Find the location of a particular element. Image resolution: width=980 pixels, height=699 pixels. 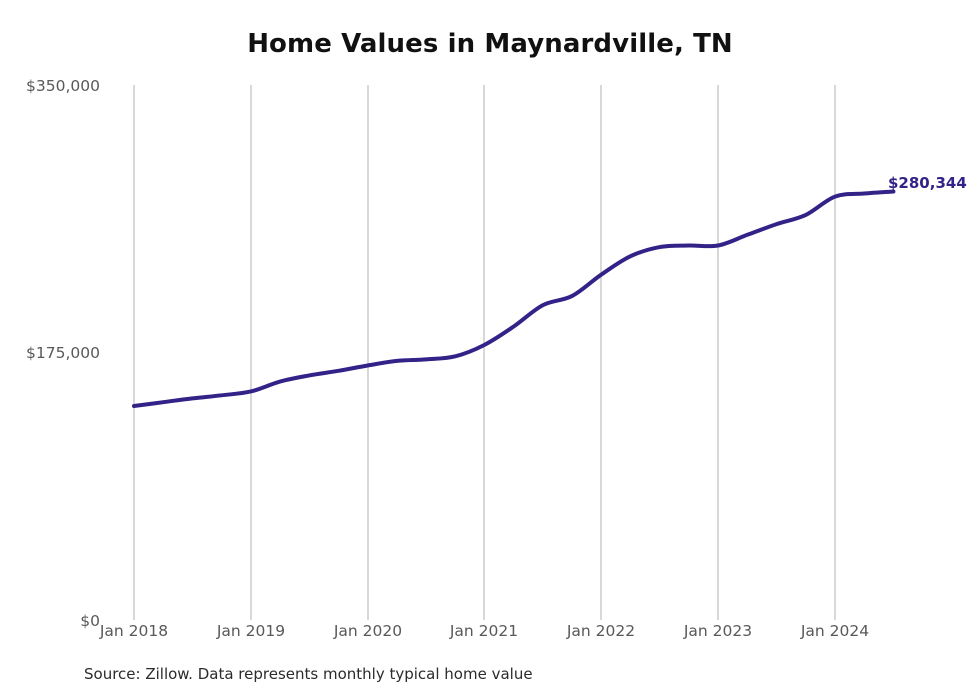

ytick-label-0: $0 is located at coordinates (90, 621).